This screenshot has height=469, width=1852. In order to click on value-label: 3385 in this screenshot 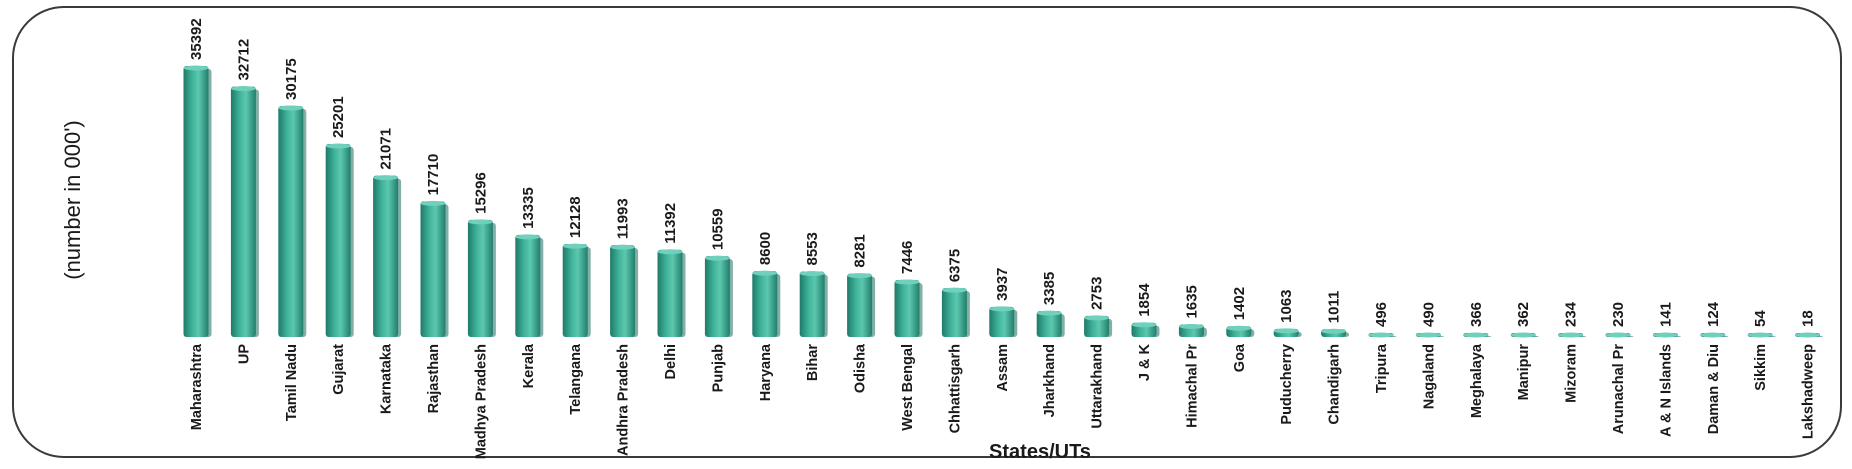, I will do `click(1049, 288)`.